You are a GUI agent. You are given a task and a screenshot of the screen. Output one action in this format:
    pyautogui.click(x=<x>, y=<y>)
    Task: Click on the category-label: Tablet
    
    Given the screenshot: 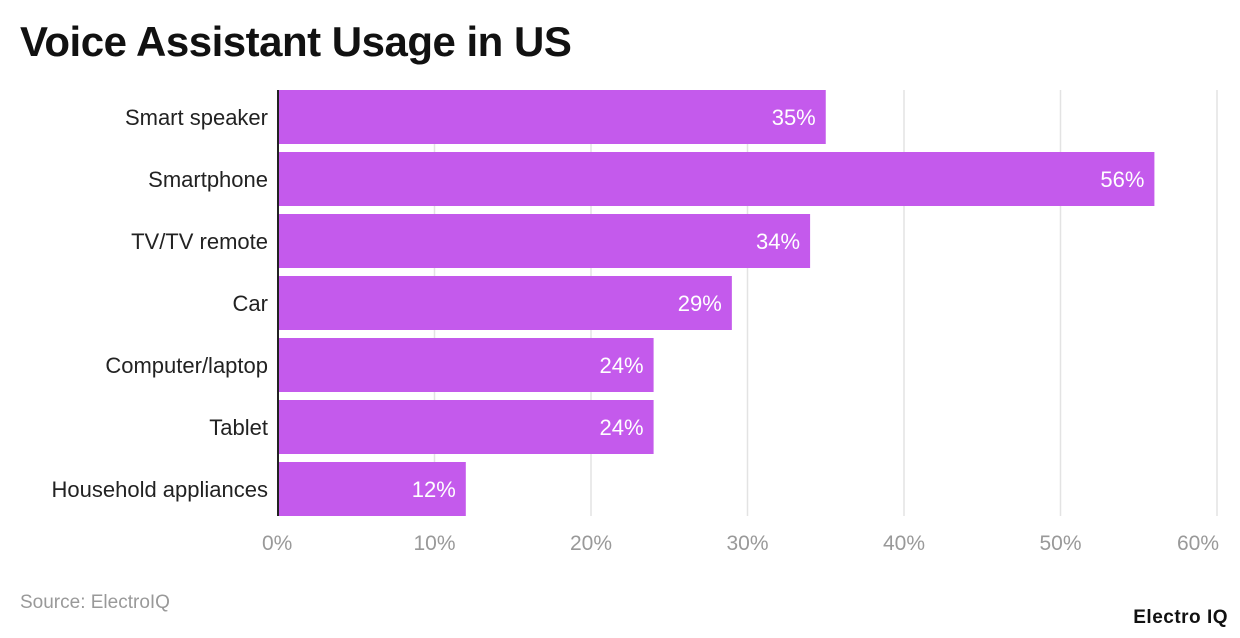 What is the action you would take?
    pyautogui.click(x=238, y=427)
    